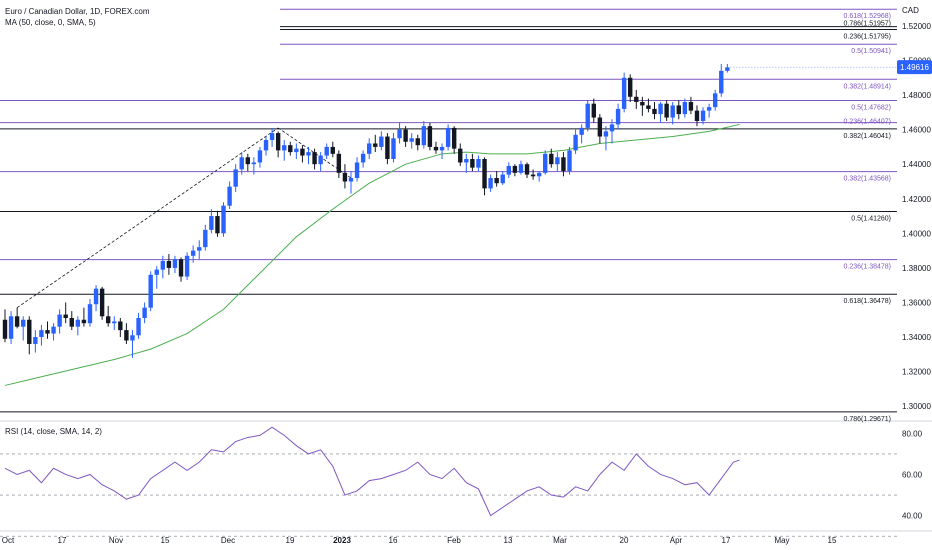 This screenshot has width=932, height=550. I want to click on time-axis-tick: 20, so click(624, 540).